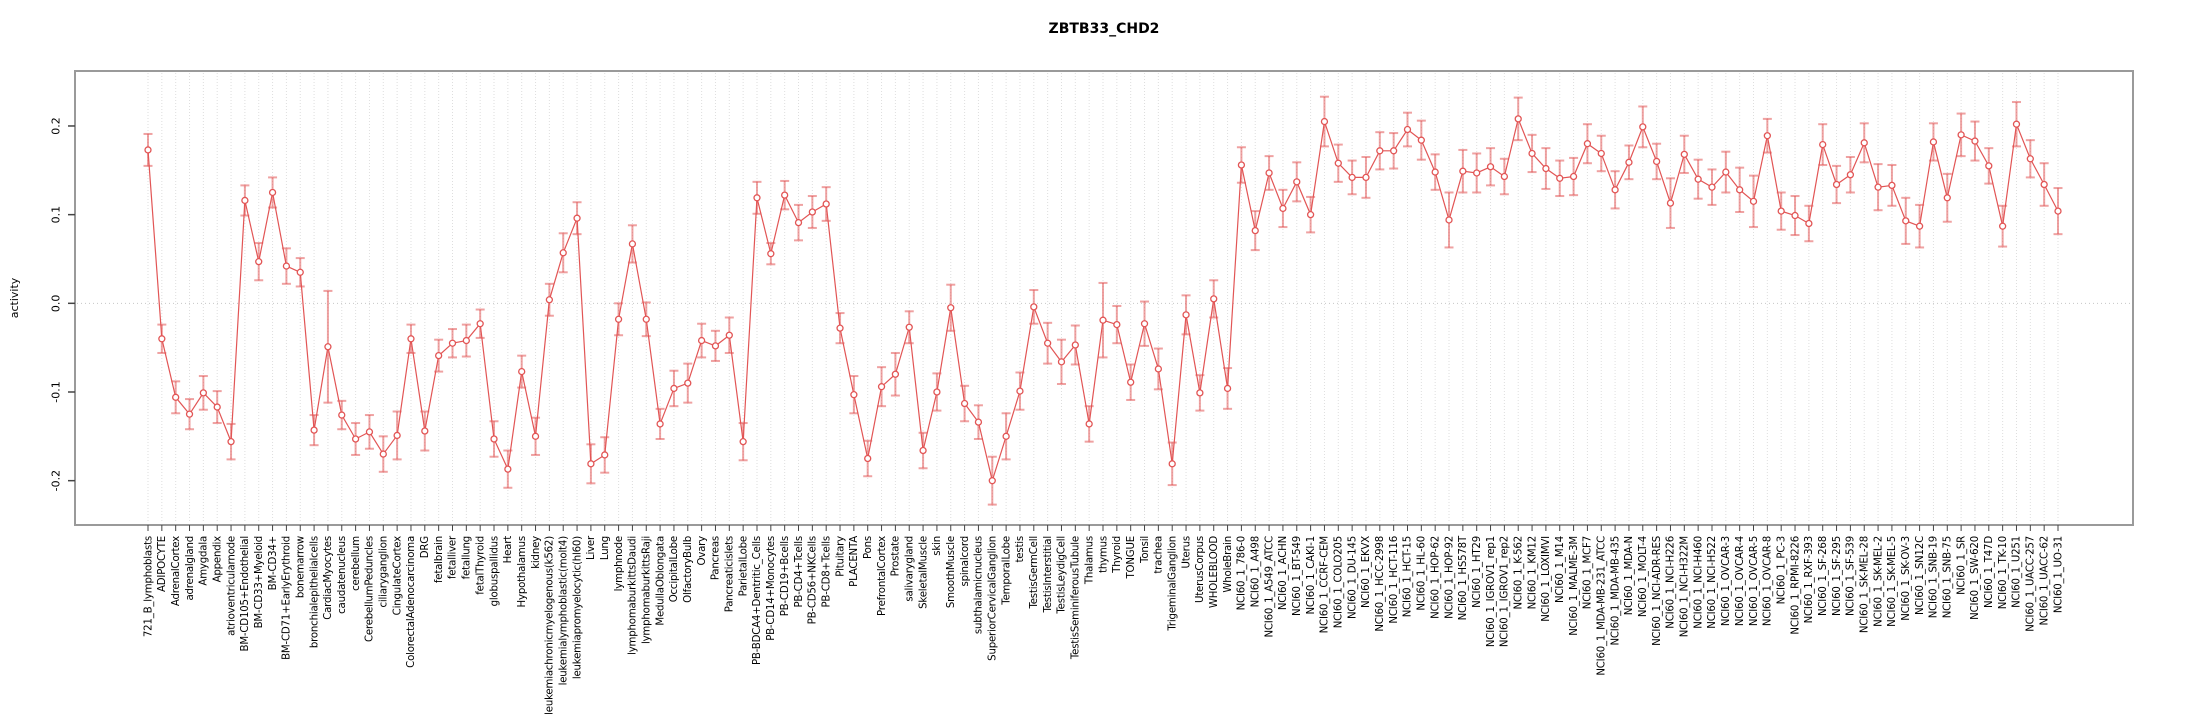 The width and height of the screenshot is (2205, 720). Describe the element at coordinates (1463, 577) in the screenshot. I see `x-tick-label: NCI60_1_HS578T` at that location.